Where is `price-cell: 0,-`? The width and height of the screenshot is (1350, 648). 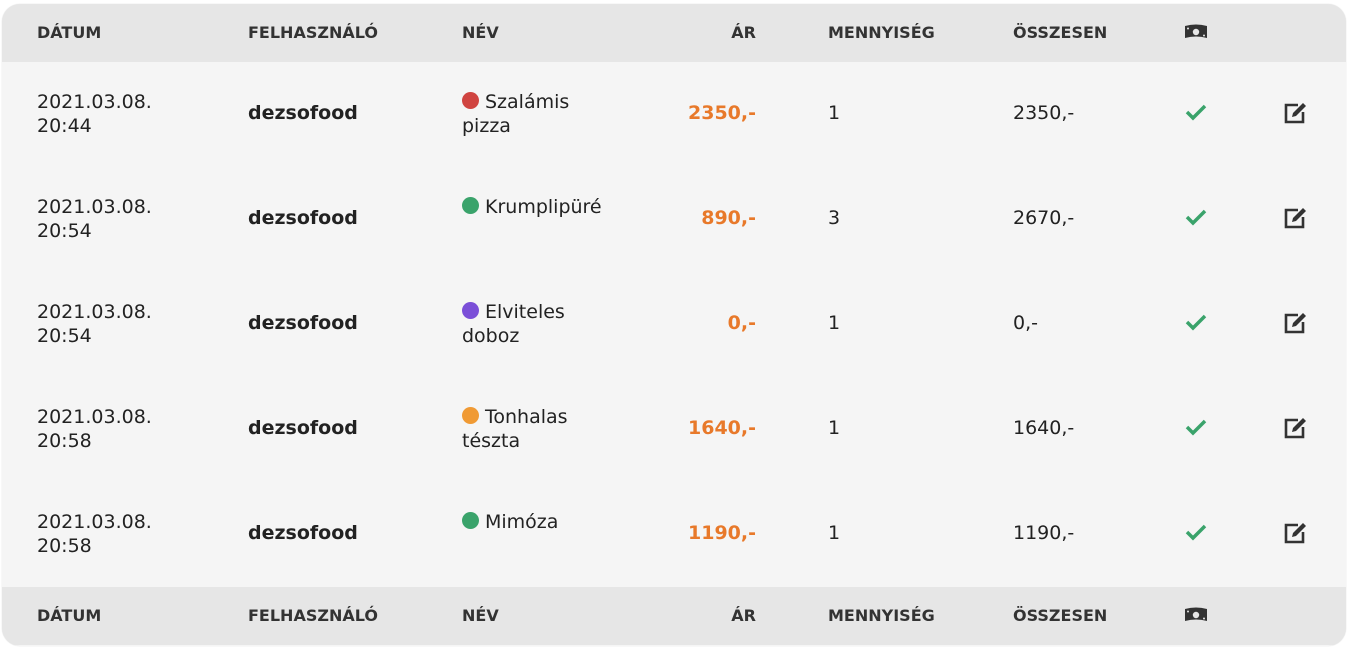
price-cell: 0,- is located at coordinates (741, 323).